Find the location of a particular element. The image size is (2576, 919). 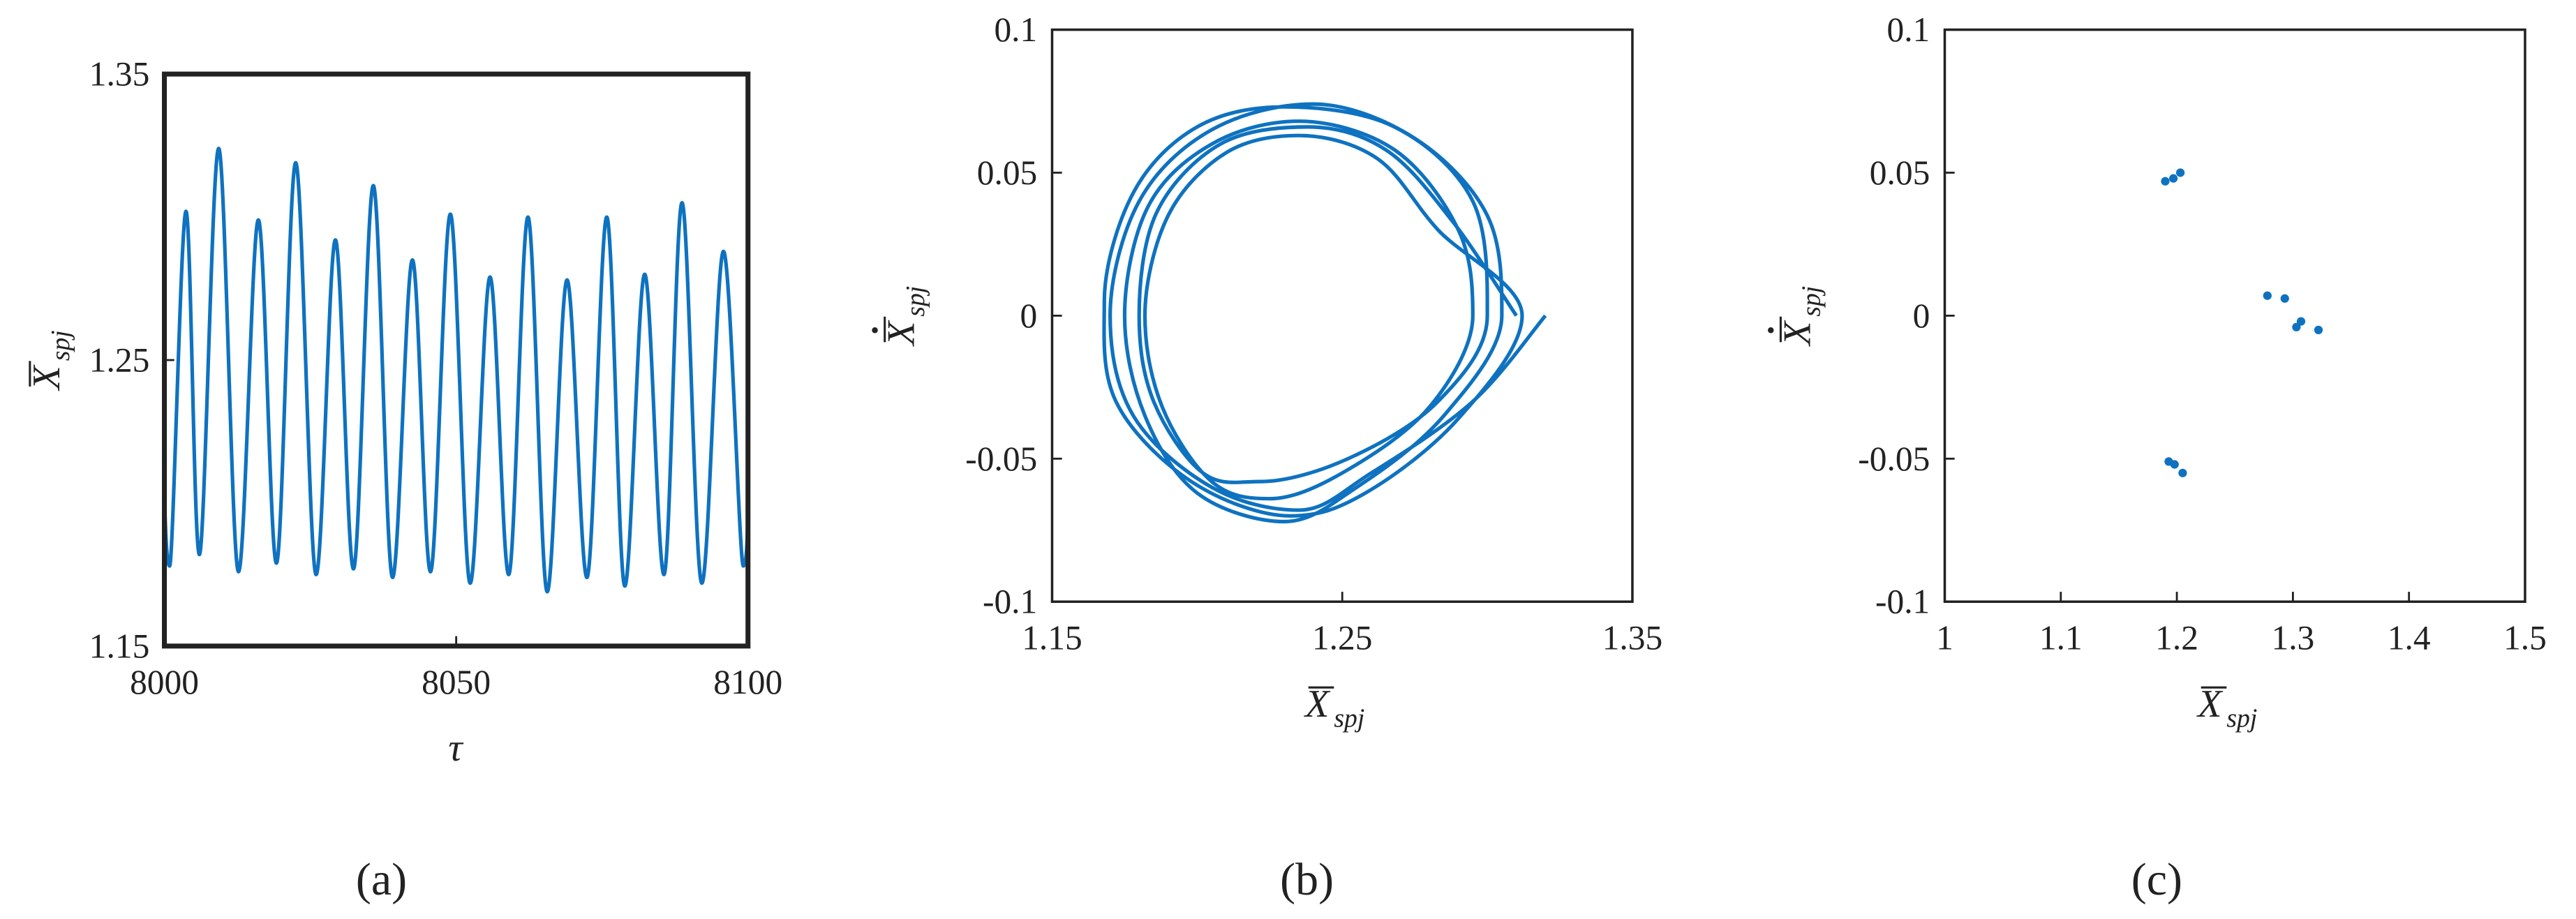

panel-caption: (a) is located at coordinates (381, 879).